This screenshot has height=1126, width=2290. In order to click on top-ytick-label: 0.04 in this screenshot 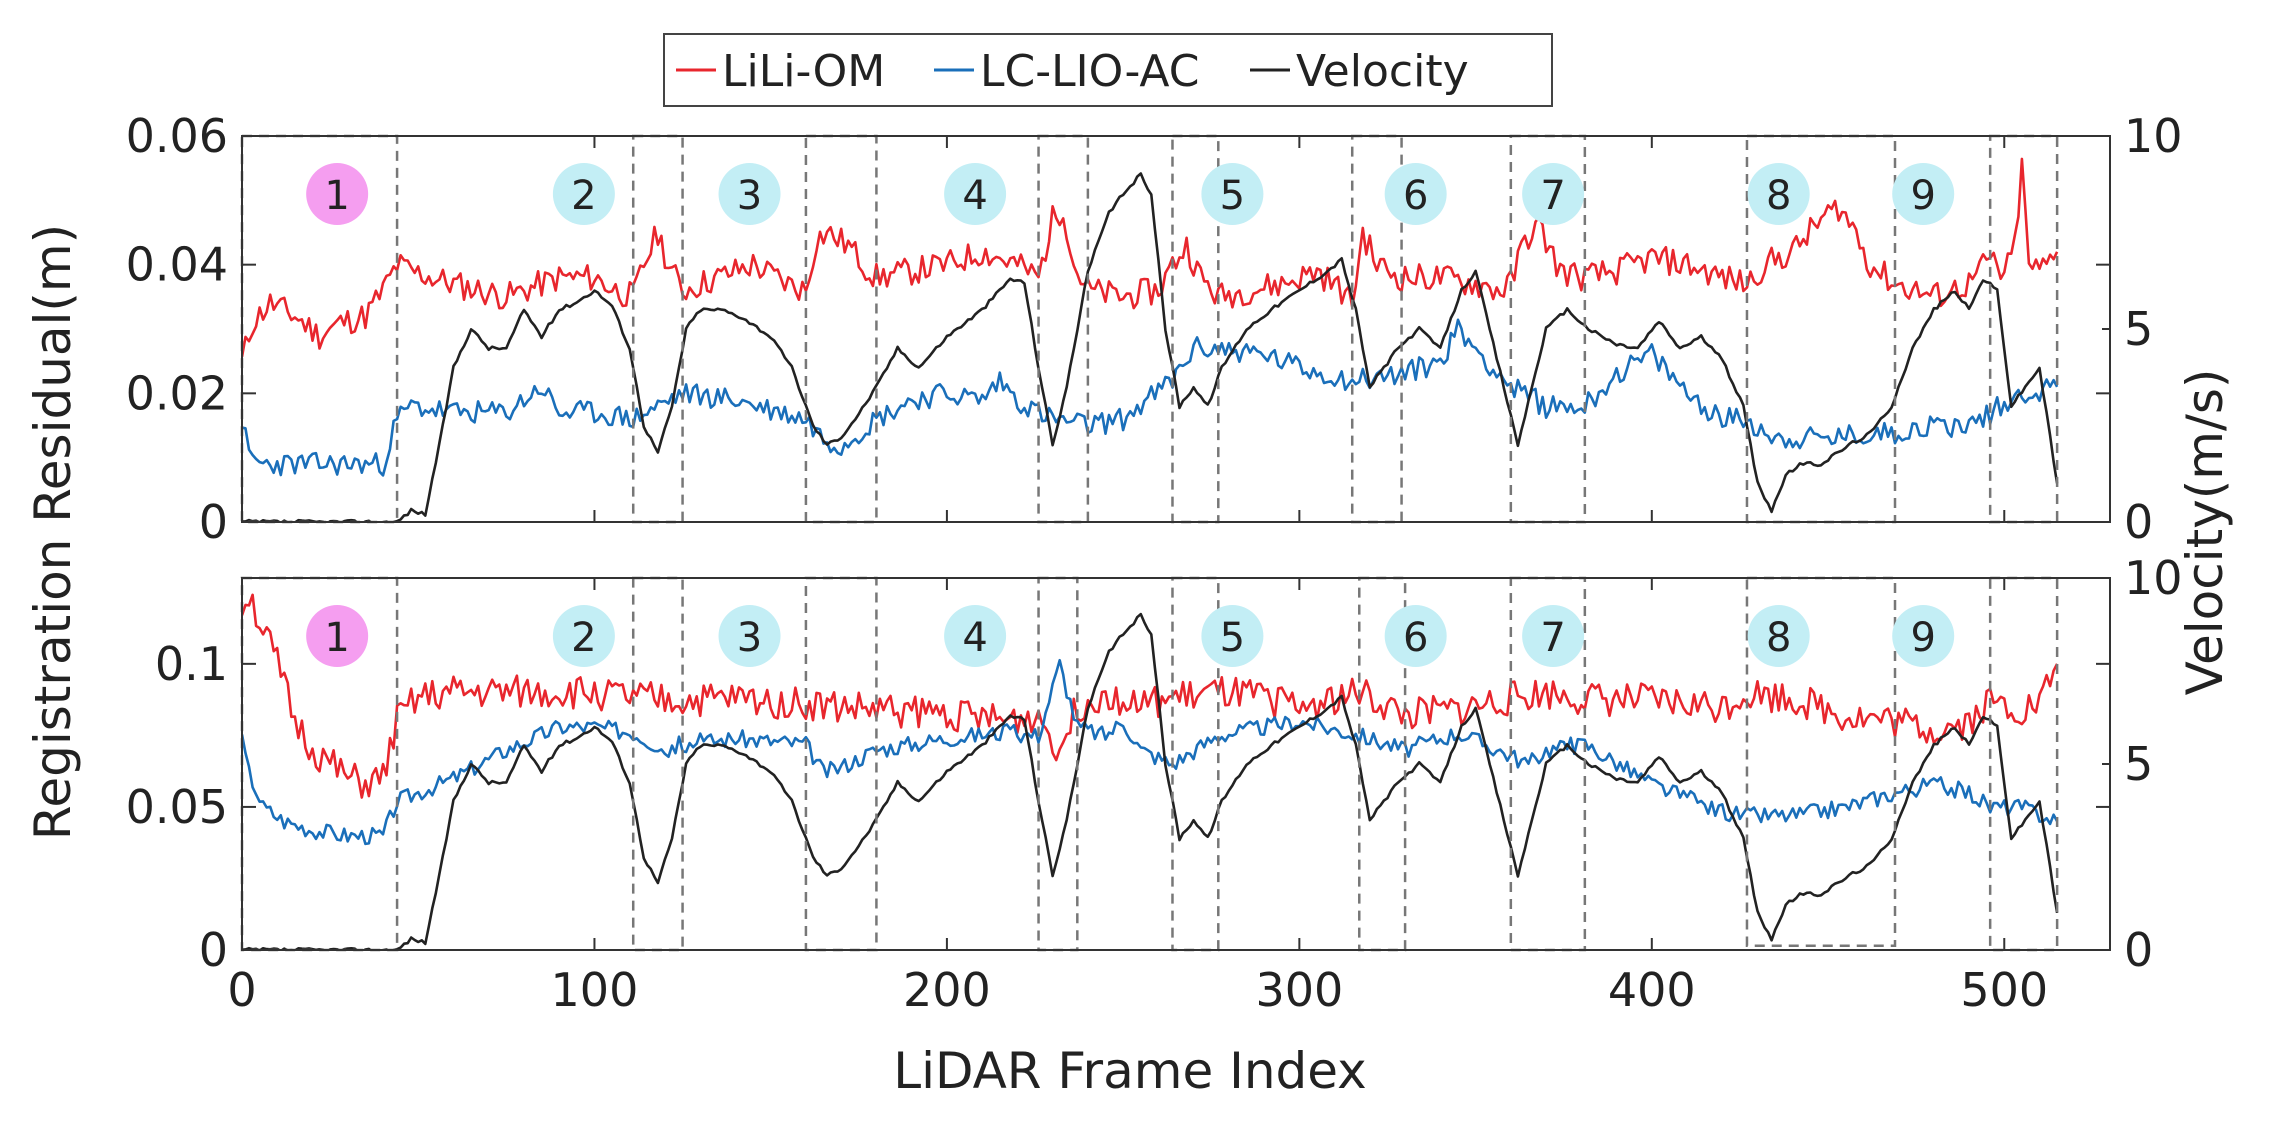, I will do `click(177, 265)`.